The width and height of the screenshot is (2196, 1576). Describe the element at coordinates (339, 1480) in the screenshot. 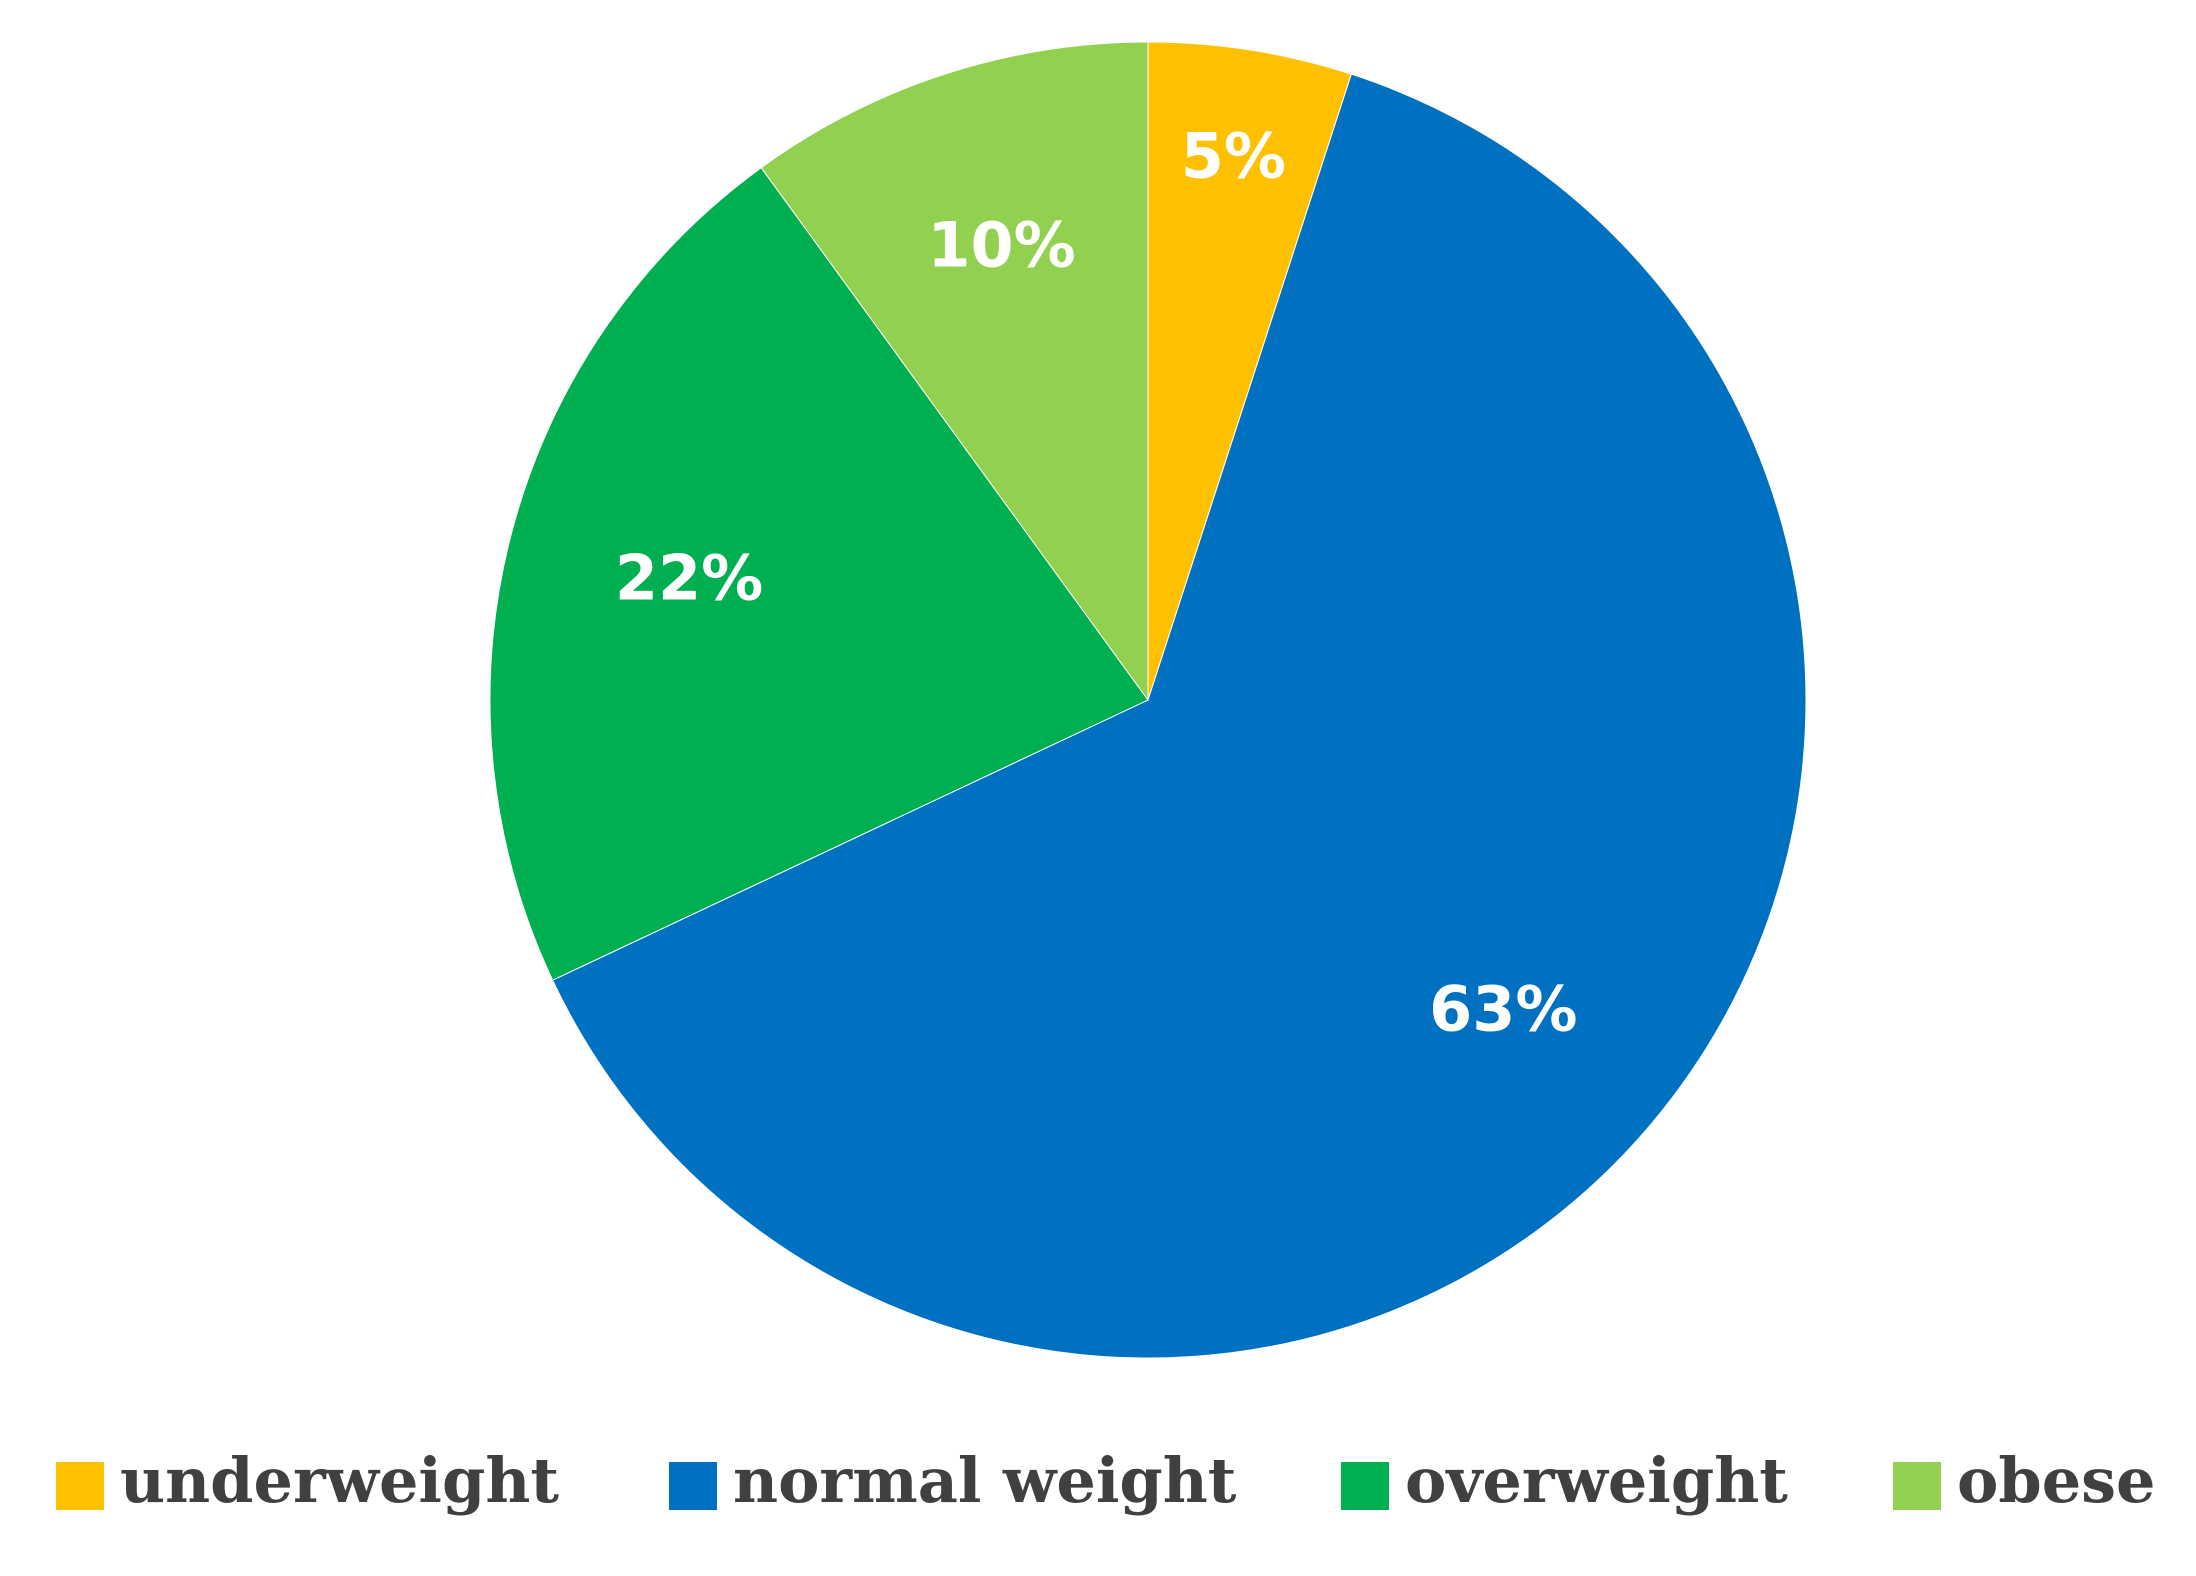

I see `legend-label: underweight` at that location.